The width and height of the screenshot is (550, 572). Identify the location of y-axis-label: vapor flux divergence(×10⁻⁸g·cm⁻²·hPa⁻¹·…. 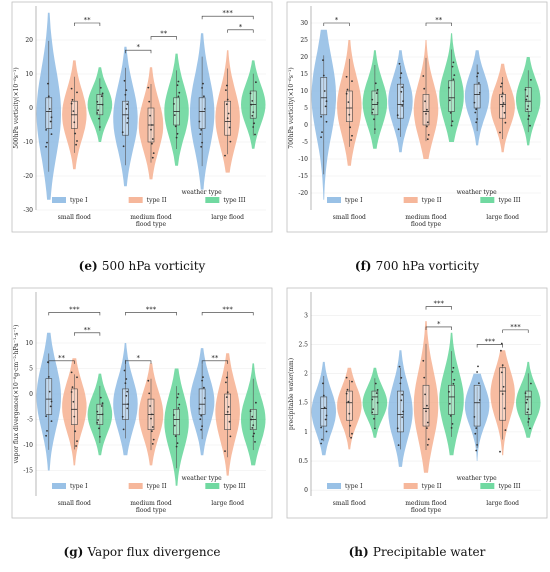
(16, 395).